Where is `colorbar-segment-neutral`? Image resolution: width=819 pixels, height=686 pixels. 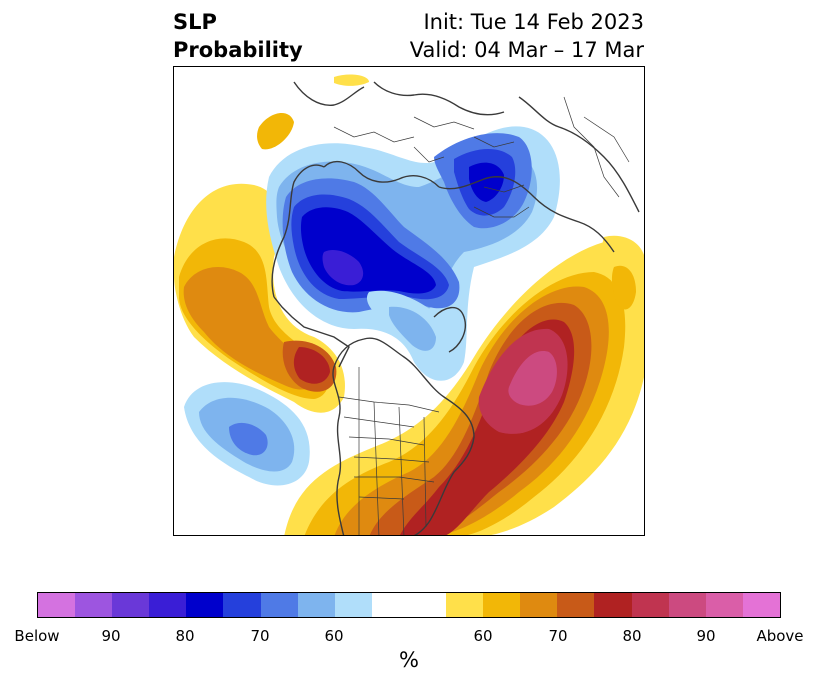
colorbar-segment-neutral is located at coordinates (409, 605).